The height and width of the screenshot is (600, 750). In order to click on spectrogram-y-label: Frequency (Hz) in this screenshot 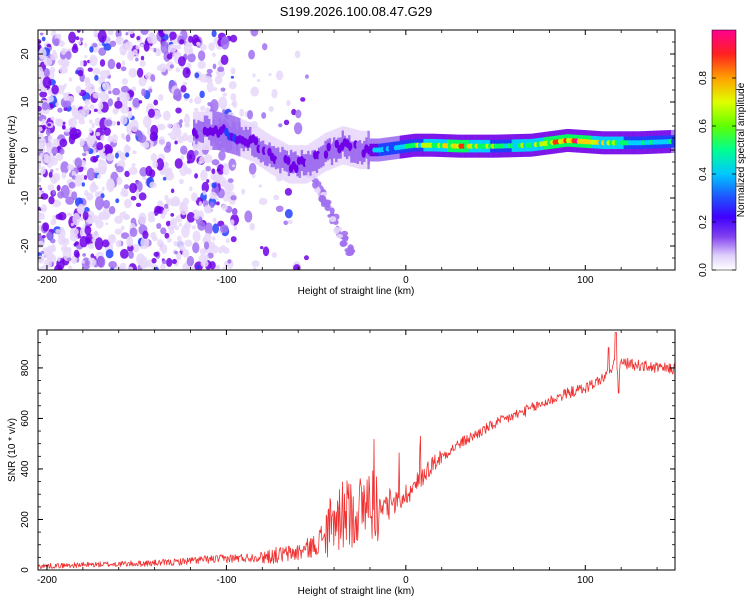, I will do `click(12, 150)`.